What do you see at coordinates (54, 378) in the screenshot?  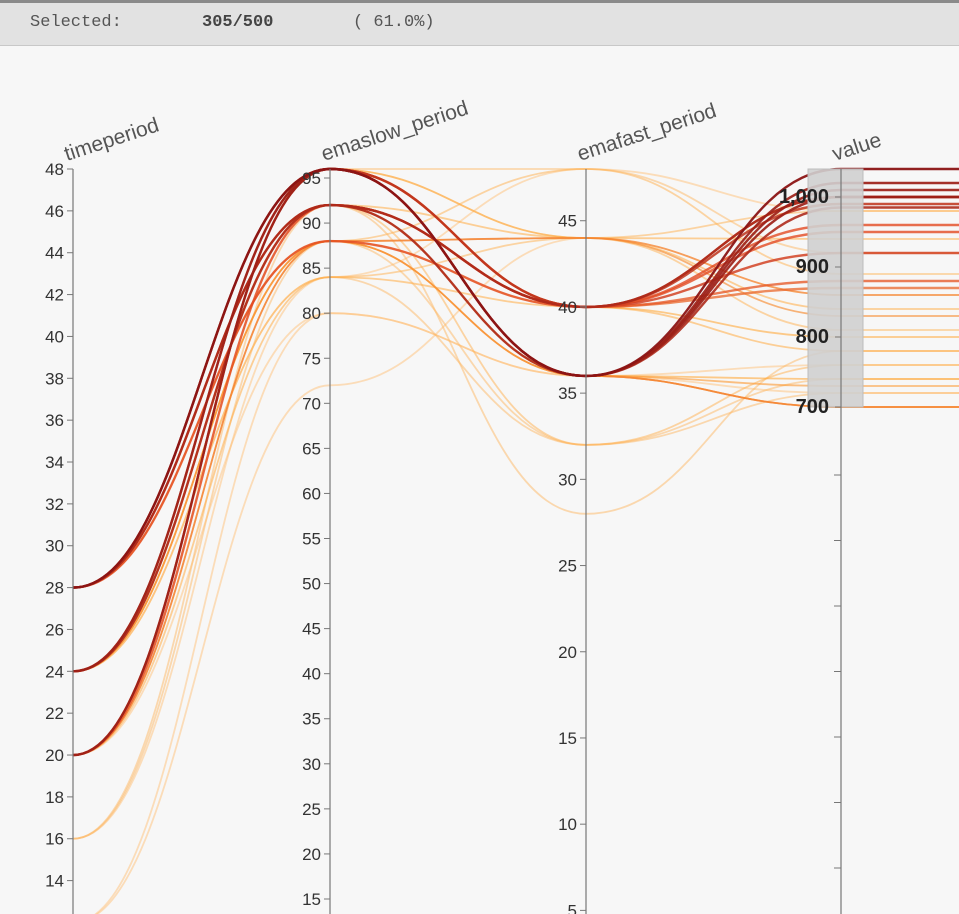 I see `tick-label: 38` at bounding box center [54, 378].